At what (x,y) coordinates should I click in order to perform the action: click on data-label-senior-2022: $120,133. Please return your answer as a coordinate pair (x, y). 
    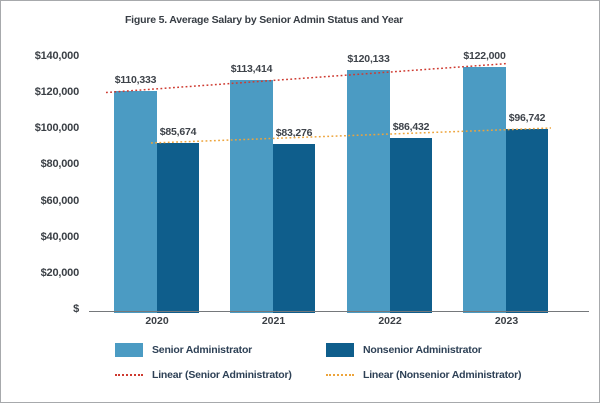
    Looking at the image, I should click on (368, 59).